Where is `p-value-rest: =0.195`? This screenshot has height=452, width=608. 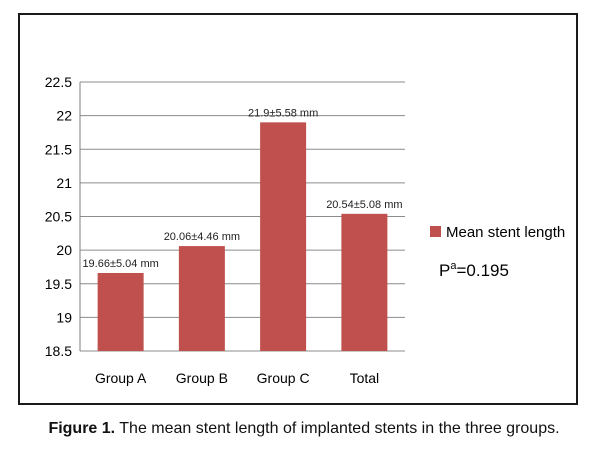
p-value-rest: =0.195 is located at coordinates (482, 270).